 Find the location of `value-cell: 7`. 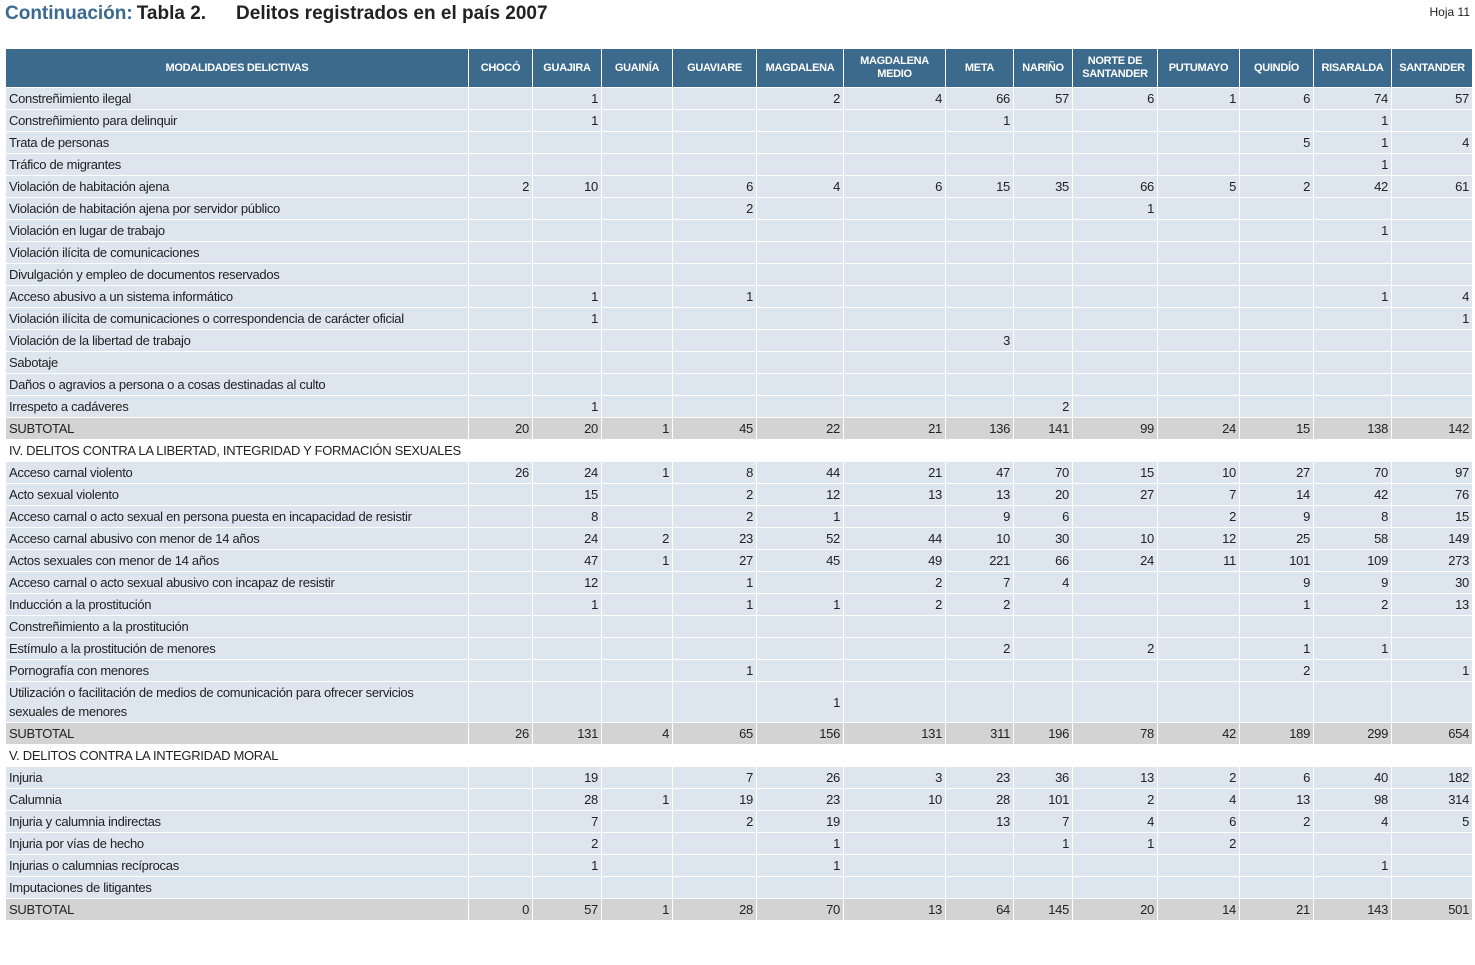

value-cell: 7 is located at coordinates (979, 582).